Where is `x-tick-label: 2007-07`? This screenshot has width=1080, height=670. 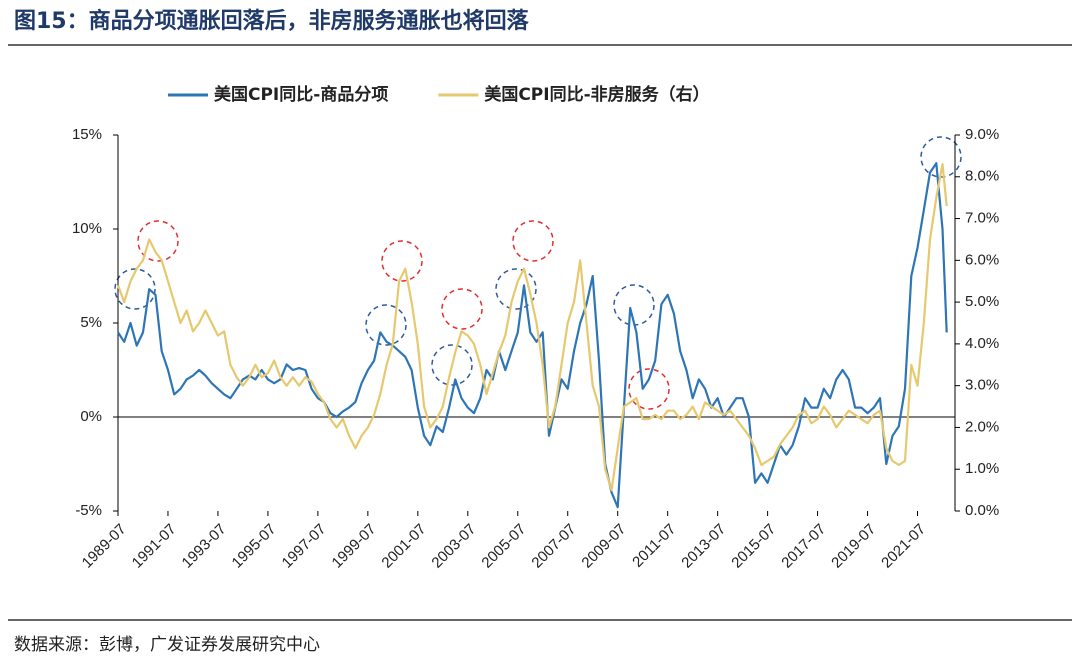
x-tick-label: 2007-07 is located at coordinates (553, 546).